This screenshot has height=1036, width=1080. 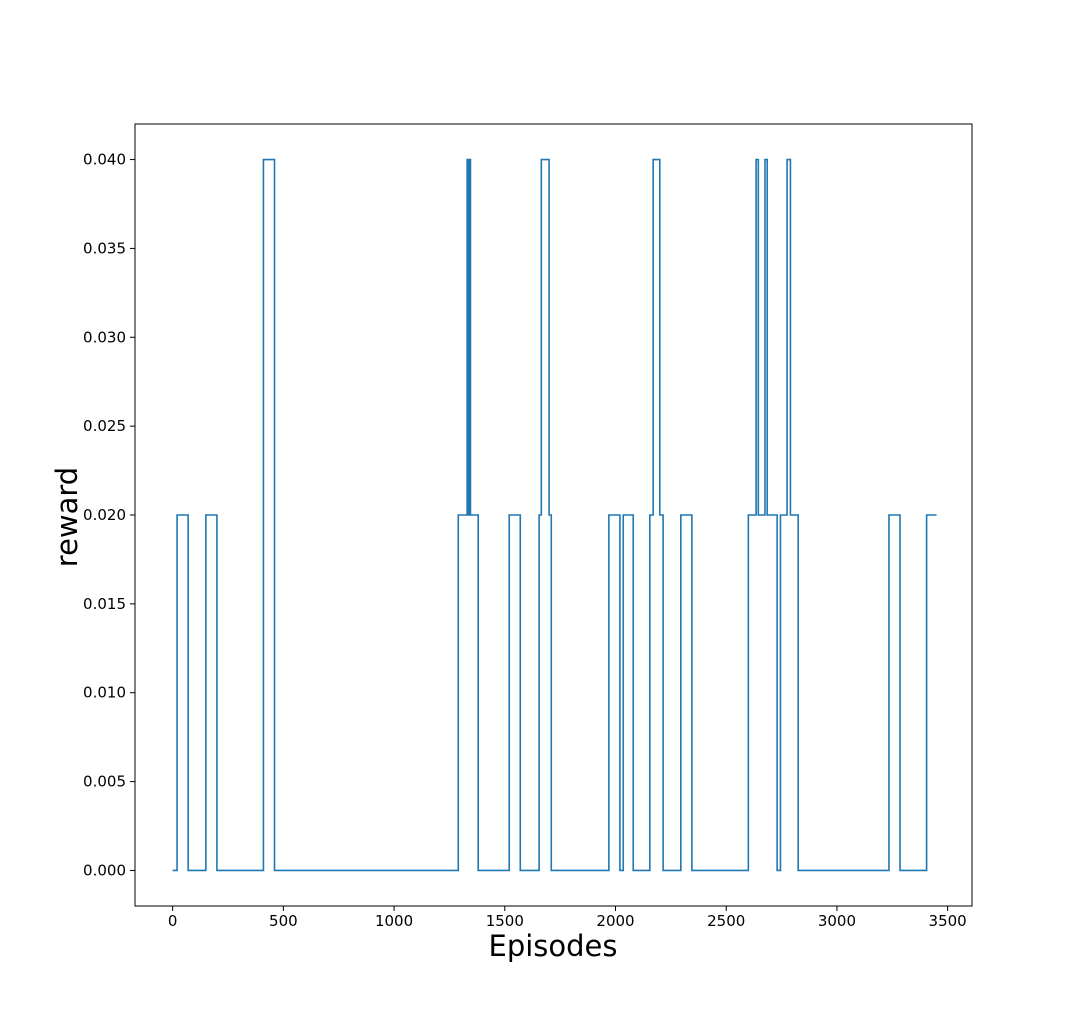 I want to click on x-tick-label: 2500, so click(x=726, y=921).